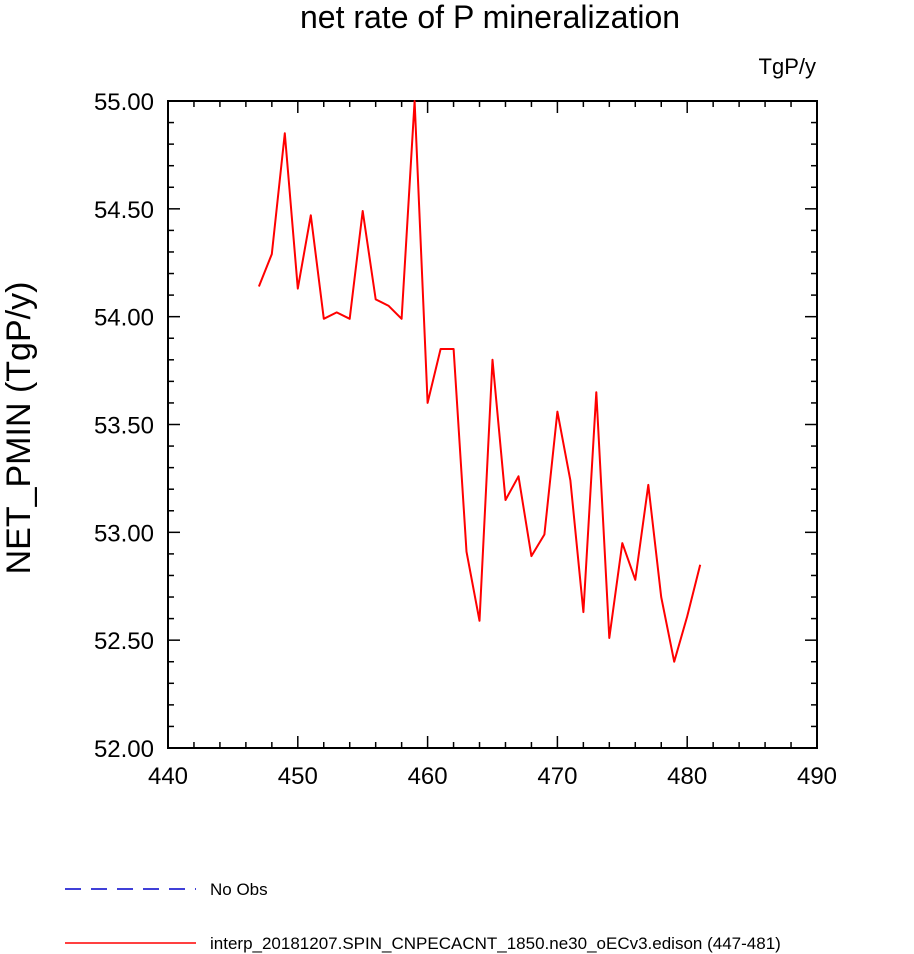  I want to click on x-tick-label: 460, so click(428, 776).